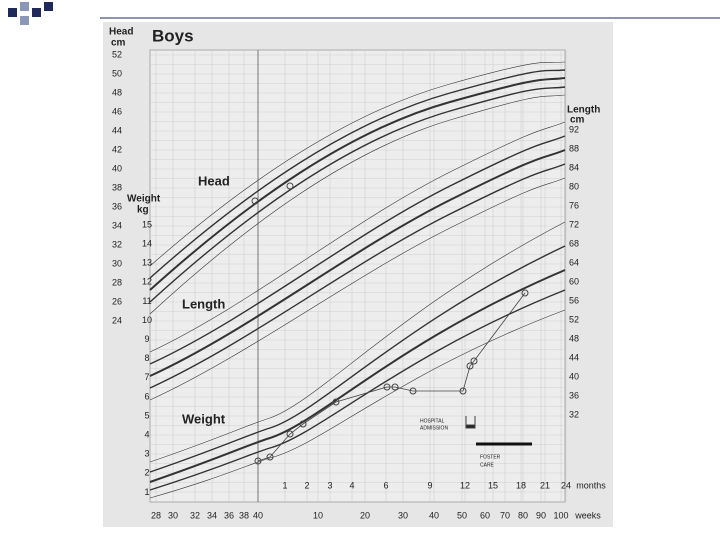 This screenshot has height=540, width=720. I want to click on y-tick-label: 38, so click(117, 187).